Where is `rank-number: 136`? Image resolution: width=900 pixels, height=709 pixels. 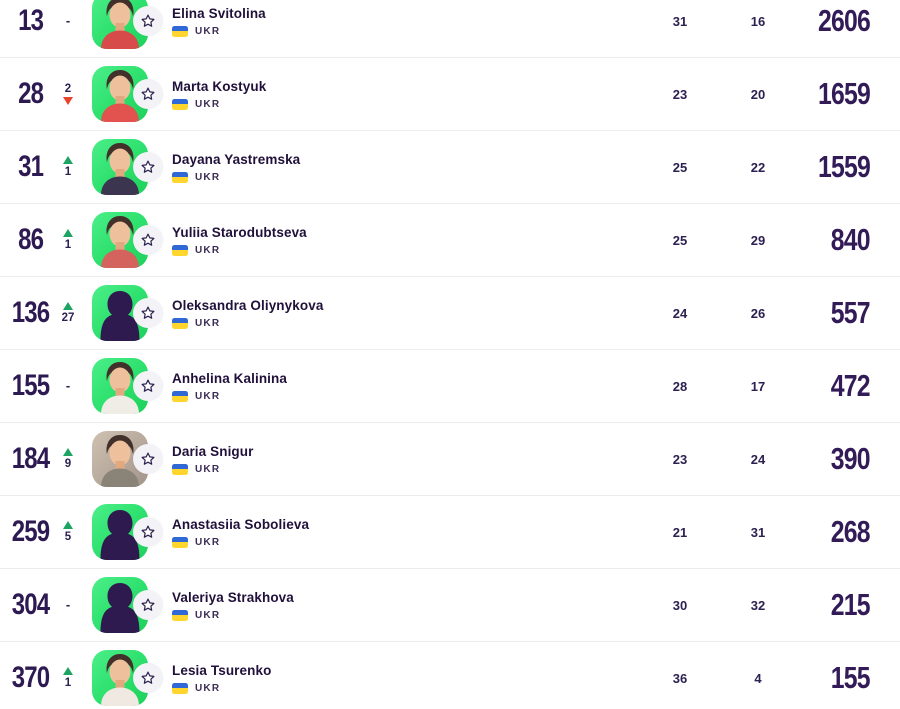
rank-number: 136 is located at coordinates (31, 312).